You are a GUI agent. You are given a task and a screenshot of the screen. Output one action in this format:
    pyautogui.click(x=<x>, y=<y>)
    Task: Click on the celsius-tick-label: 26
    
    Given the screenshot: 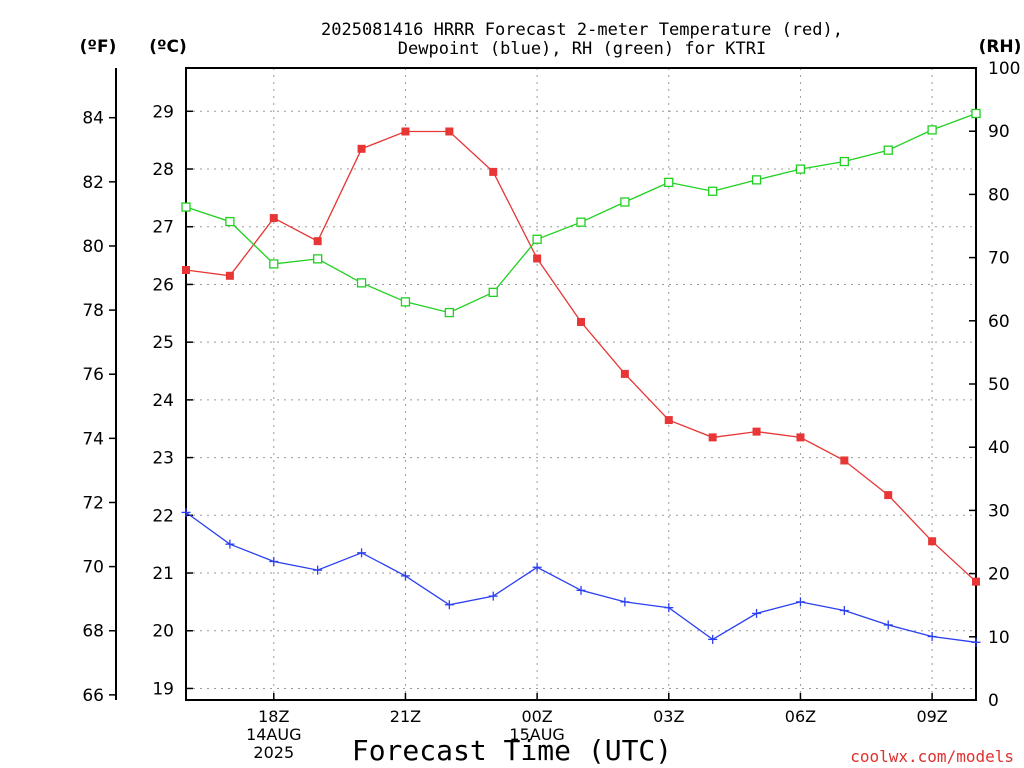 What is the action you would take?
    pyautogui.click(x=163, y=285)
    